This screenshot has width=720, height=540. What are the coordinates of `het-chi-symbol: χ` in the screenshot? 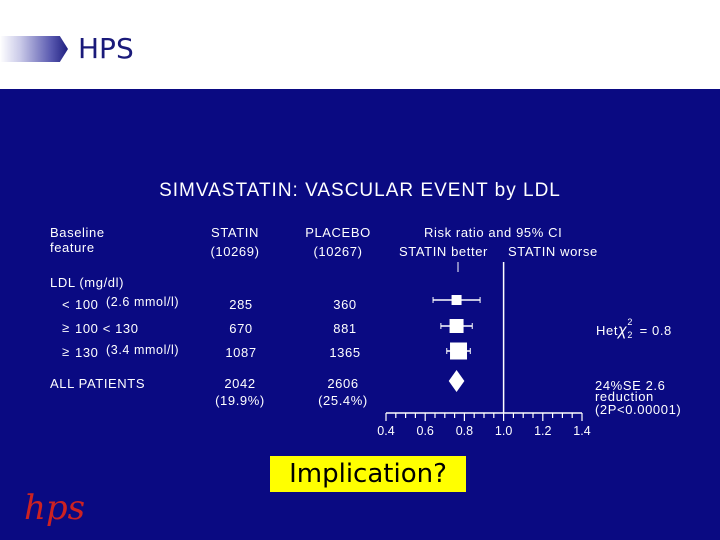 It's located at (623, 330).